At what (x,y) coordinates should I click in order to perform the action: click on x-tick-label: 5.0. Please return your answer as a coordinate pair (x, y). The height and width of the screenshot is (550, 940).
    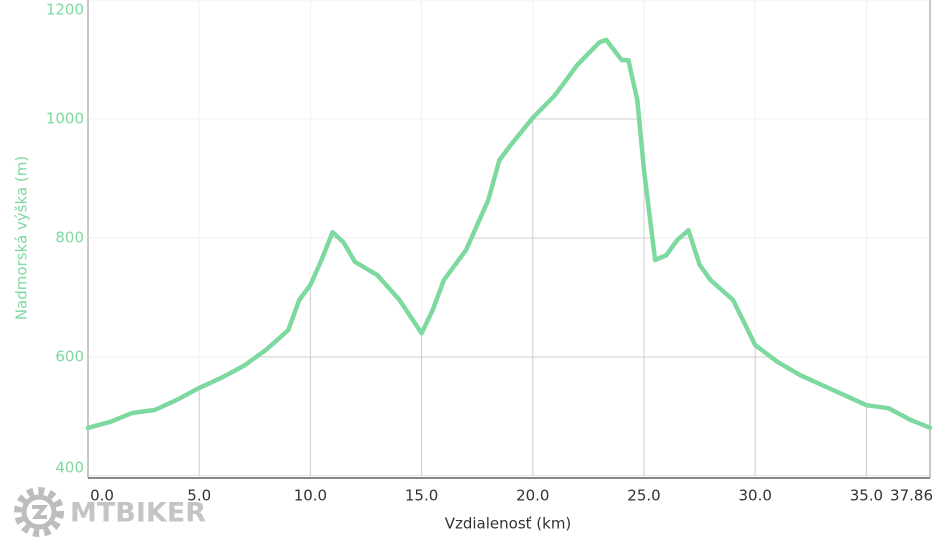
    Looking at the image, I should click on (199, 496).